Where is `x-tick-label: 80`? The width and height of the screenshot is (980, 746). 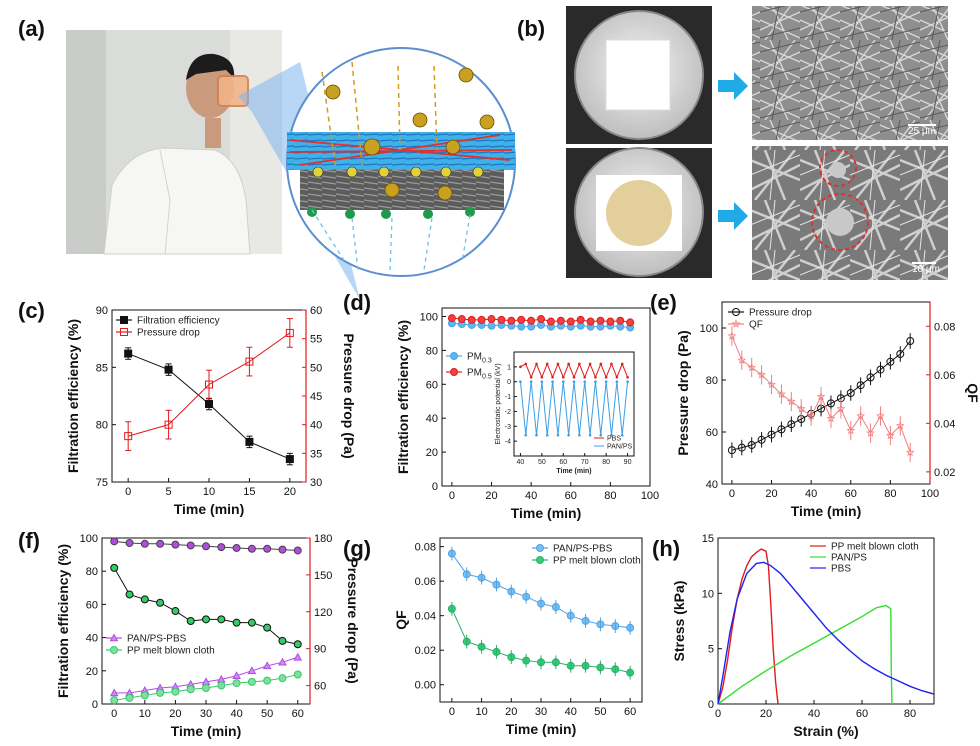
x-tick-label: 80 is located at coordinates (890, 494).